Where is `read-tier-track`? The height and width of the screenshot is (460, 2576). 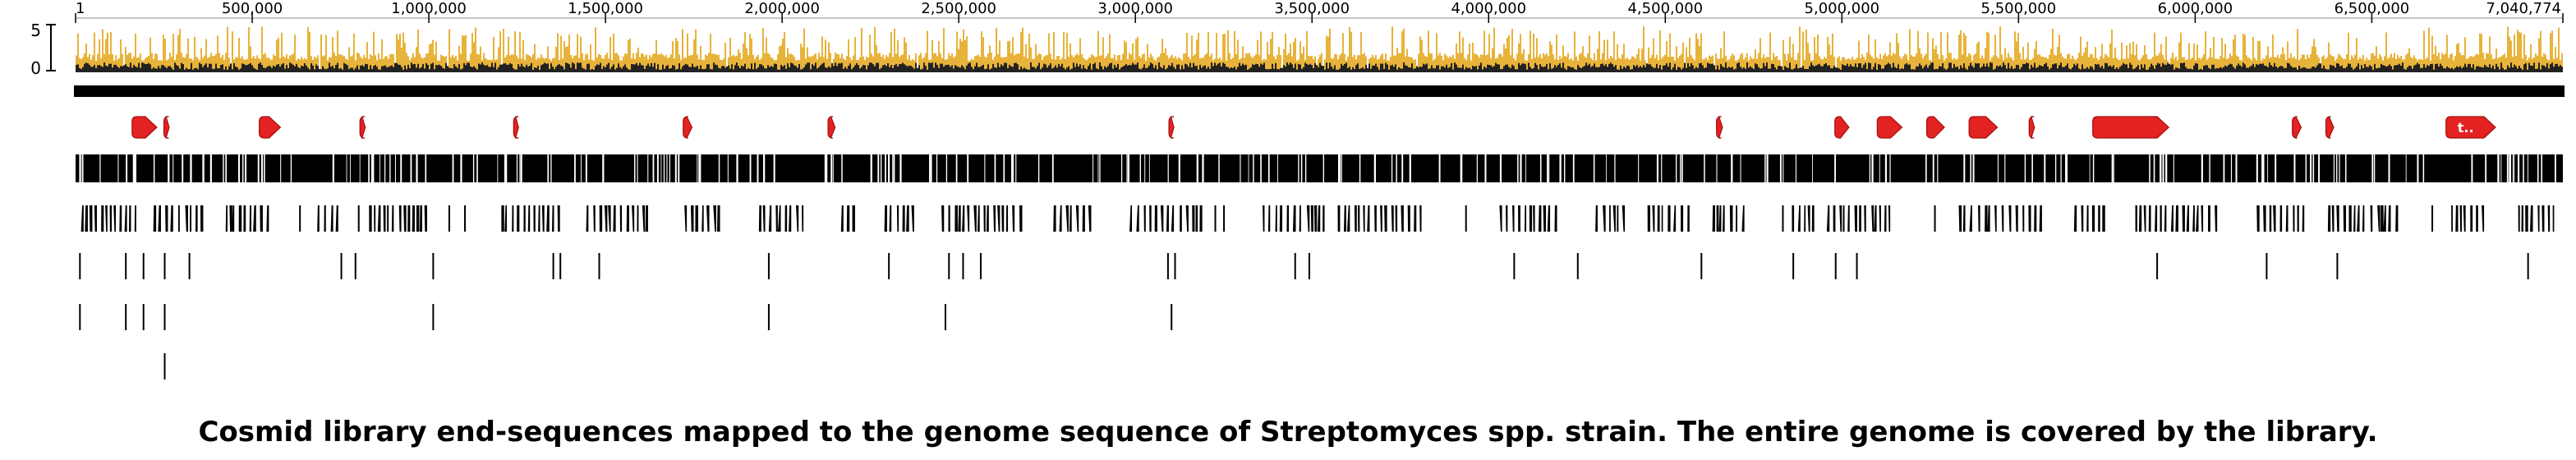
read-tier-track is located at coordinates (1317, 218).